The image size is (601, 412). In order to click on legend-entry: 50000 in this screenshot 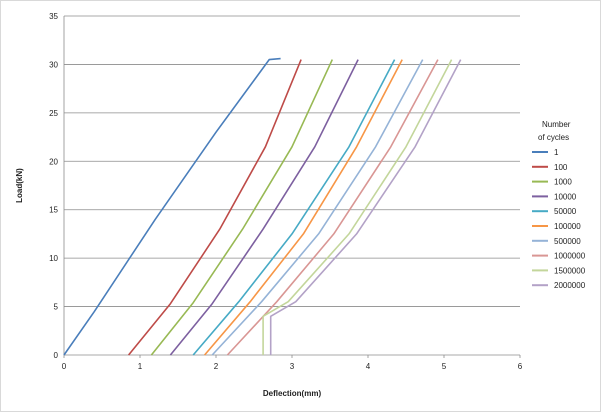, I will do `click(565, 211)`.